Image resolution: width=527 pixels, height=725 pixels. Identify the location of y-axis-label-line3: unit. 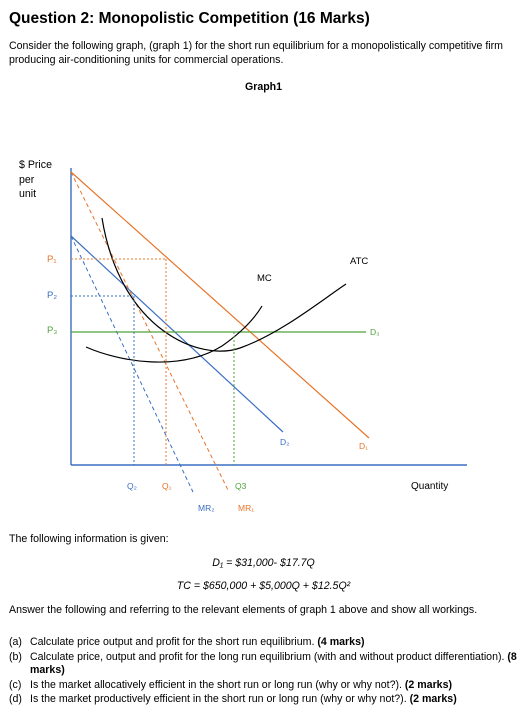
(28, 194).